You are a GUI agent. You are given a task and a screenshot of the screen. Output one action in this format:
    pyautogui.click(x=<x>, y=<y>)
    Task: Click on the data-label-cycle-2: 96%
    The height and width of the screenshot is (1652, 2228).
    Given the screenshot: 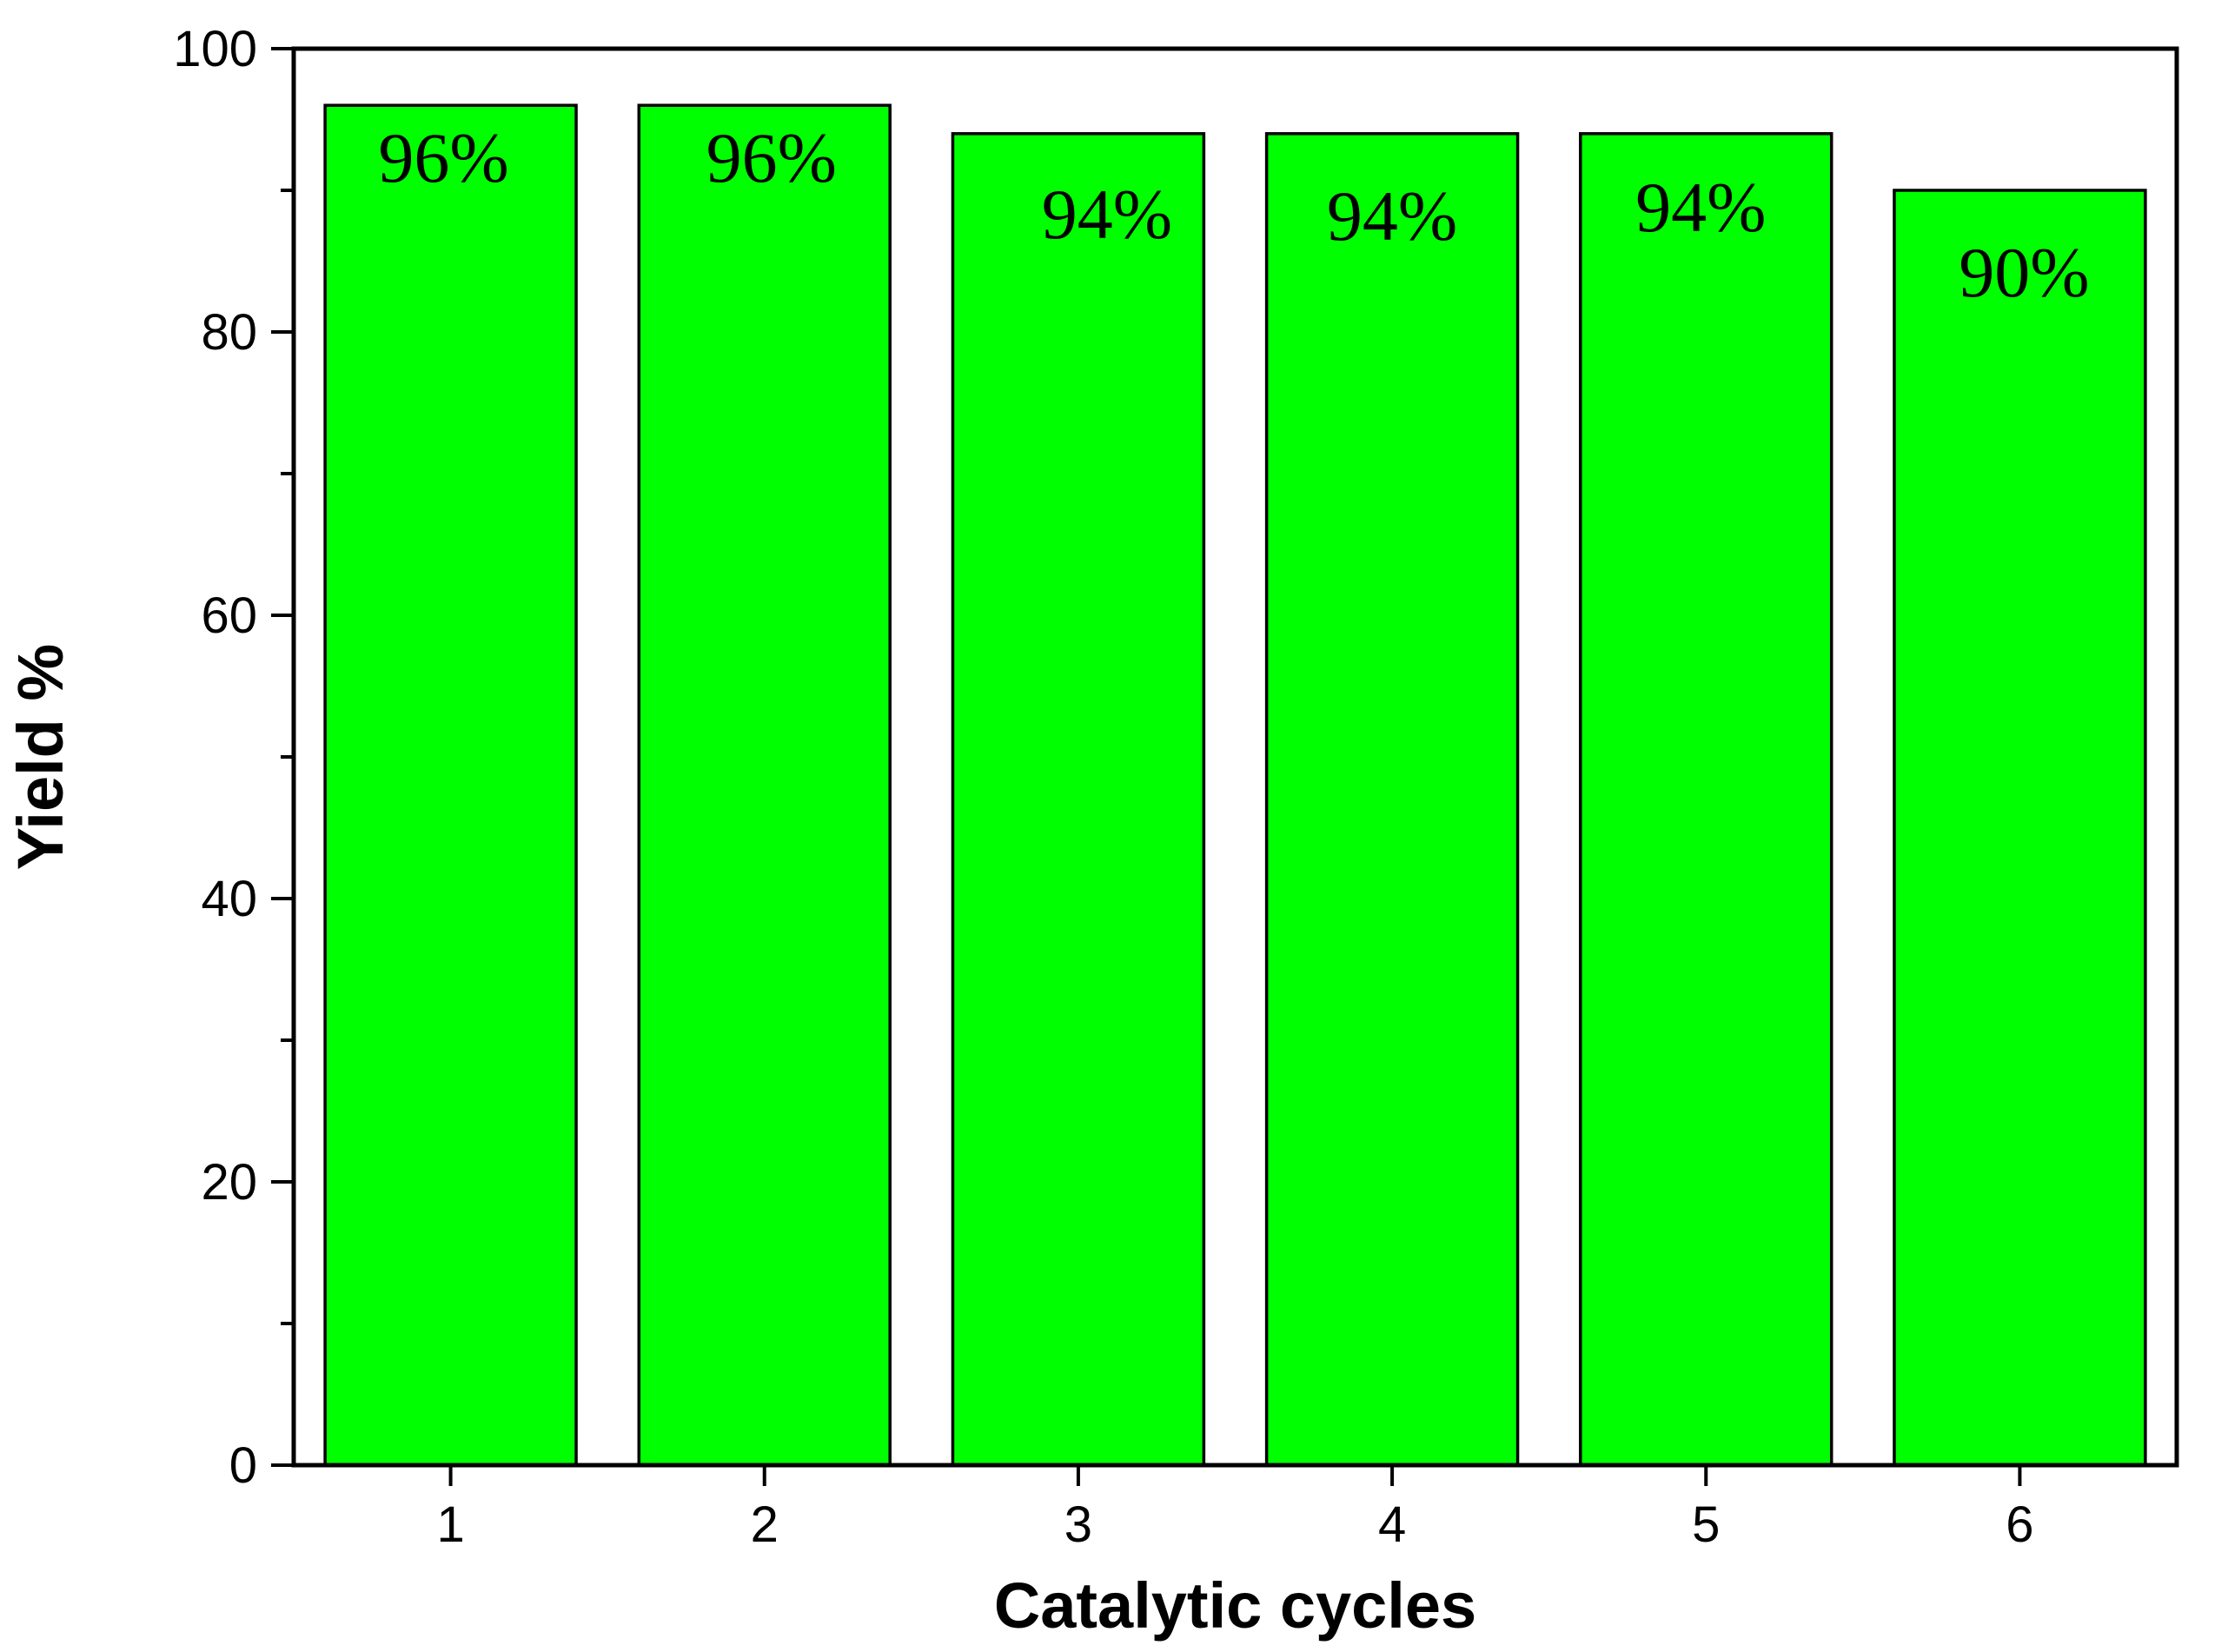 What is the action you would take?
    pyautogui.click(x=771, y=158)
    